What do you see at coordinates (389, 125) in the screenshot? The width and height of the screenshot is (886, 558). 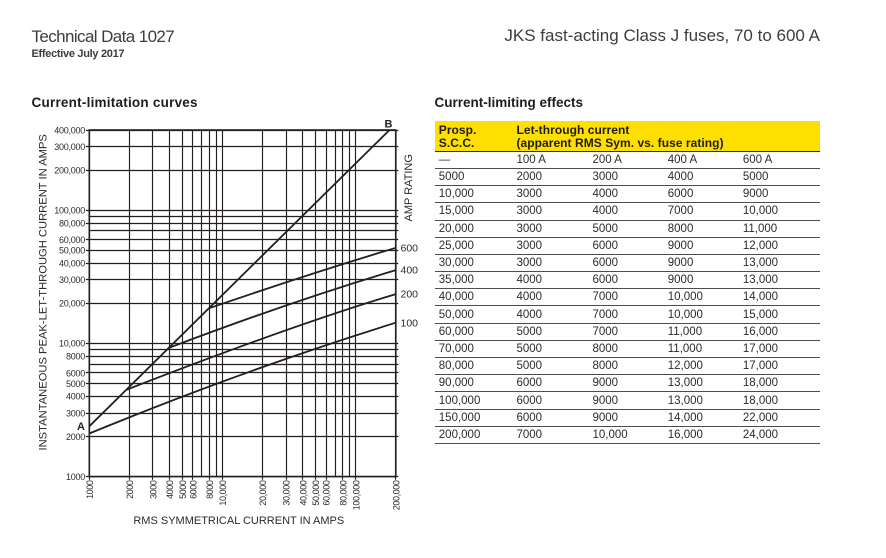 I see `svg-text: B` at bounding box center [389, 125].